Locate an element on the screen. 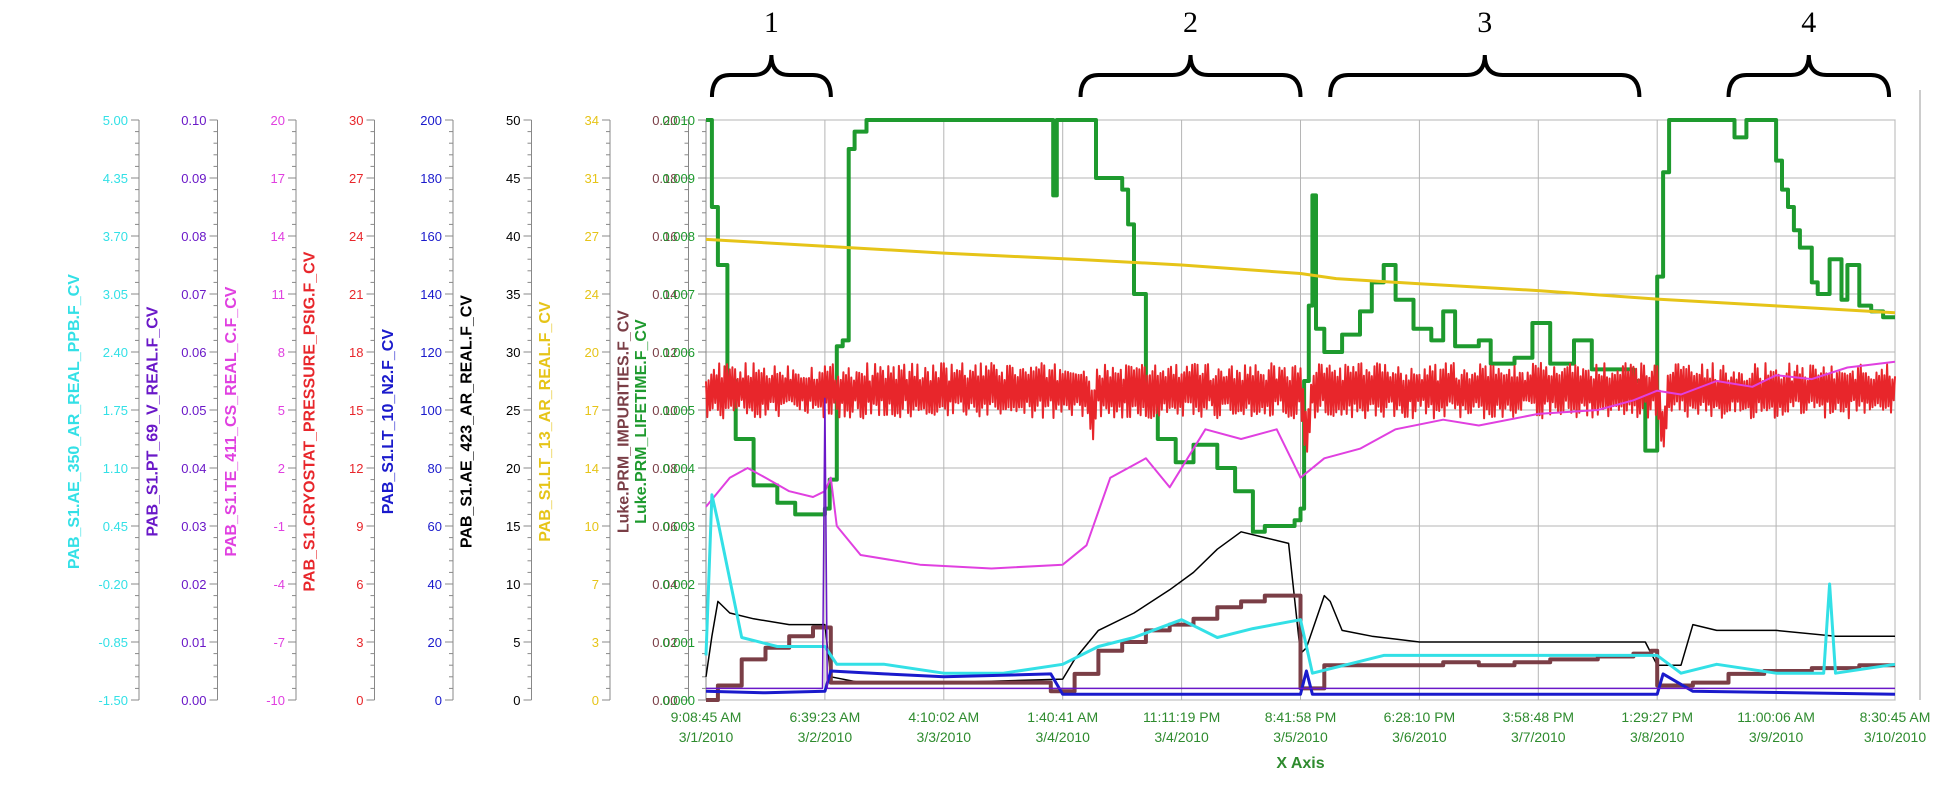 The width and height of the screenshot is (1933, 785). y-tick-label: 0.01 is located at coordinates (193, 642).